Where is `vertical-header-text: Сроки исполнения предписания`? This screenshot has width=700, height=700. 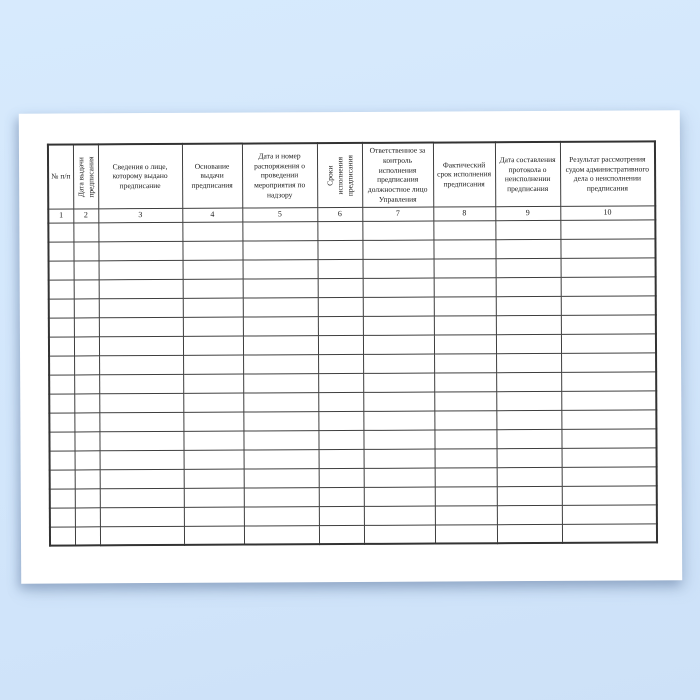 vertical-header-text: Сроки исполнения предписания is located at coordinates (339, 175).